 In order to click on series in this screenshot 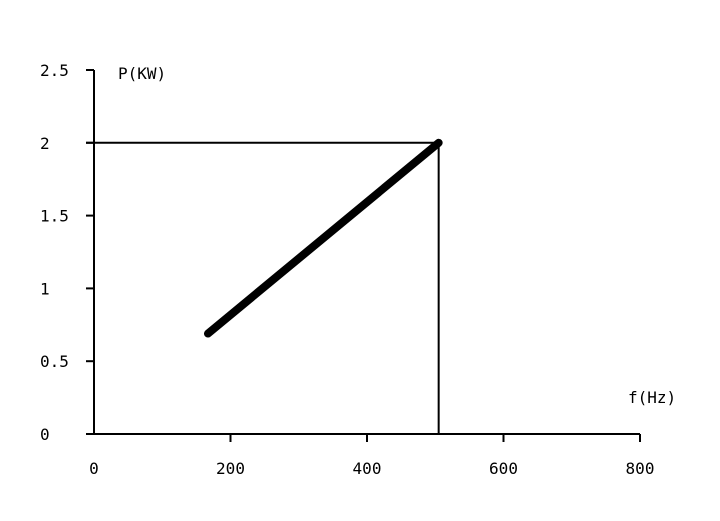, I will do `click(323, 238)`.